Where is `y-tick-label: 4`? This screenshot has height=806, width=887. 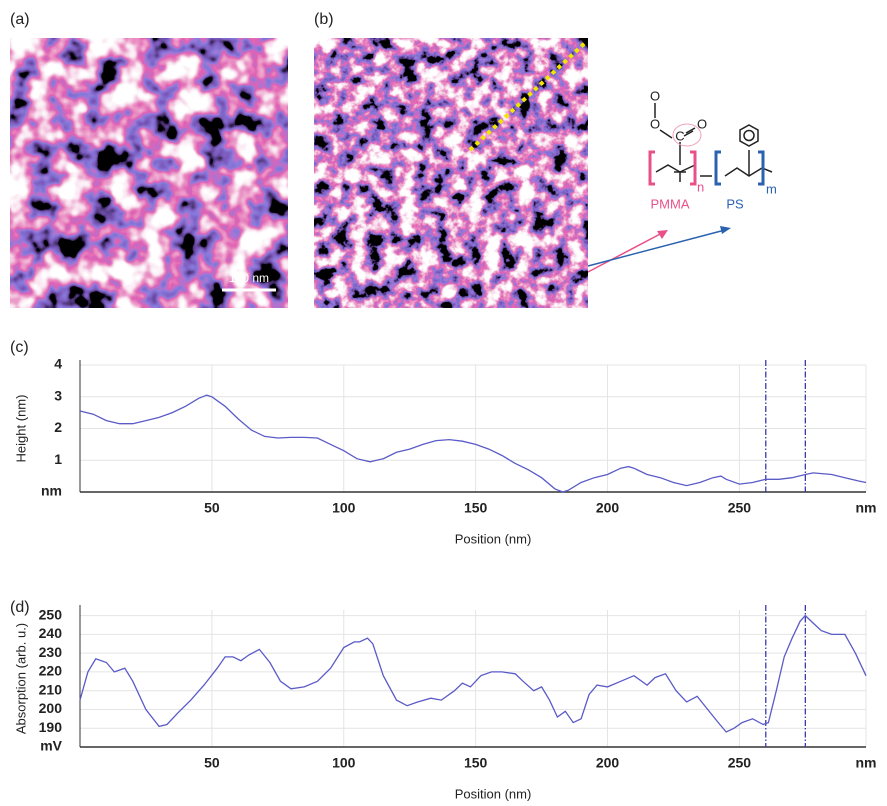 y-tick-label: 4 is located at coordinates (58, 364).